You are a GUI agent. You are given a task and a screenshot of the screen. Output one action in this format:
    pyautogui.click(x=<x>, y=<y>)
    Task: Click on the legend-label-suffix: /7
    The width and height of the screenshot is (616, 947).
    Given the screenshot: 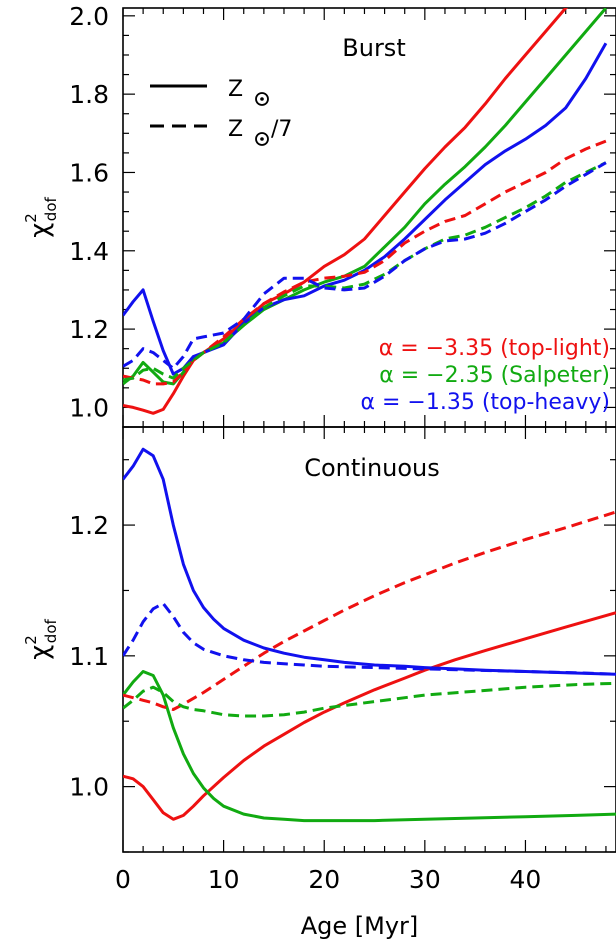 What is the action you would take?
    pyautogui.click(x=281, y=129)
    